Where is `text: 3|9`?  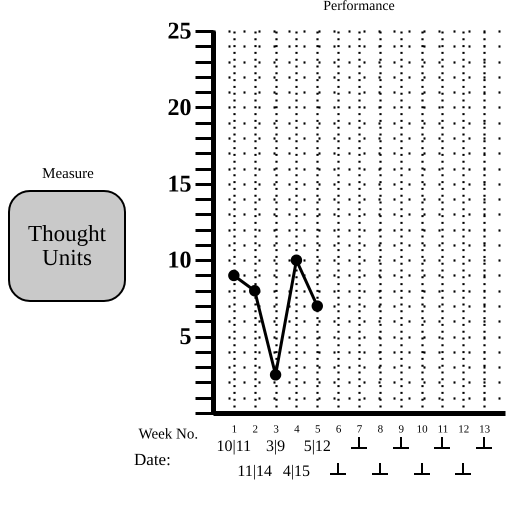
text: 3|9 is located at coordinates (276, 446).